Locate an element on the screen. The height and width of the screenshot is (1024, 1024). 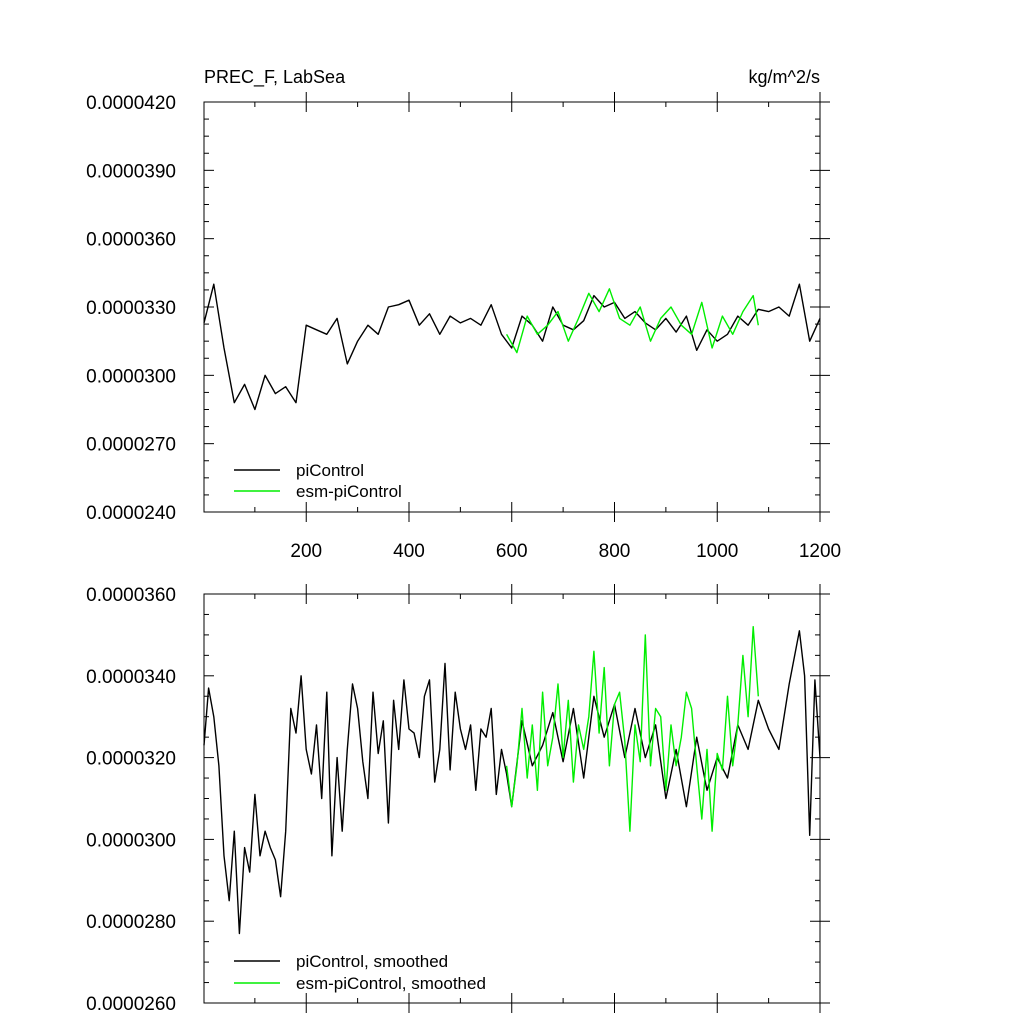
top-legend: piControl esm-piControl is located at coordinates (318, 481).